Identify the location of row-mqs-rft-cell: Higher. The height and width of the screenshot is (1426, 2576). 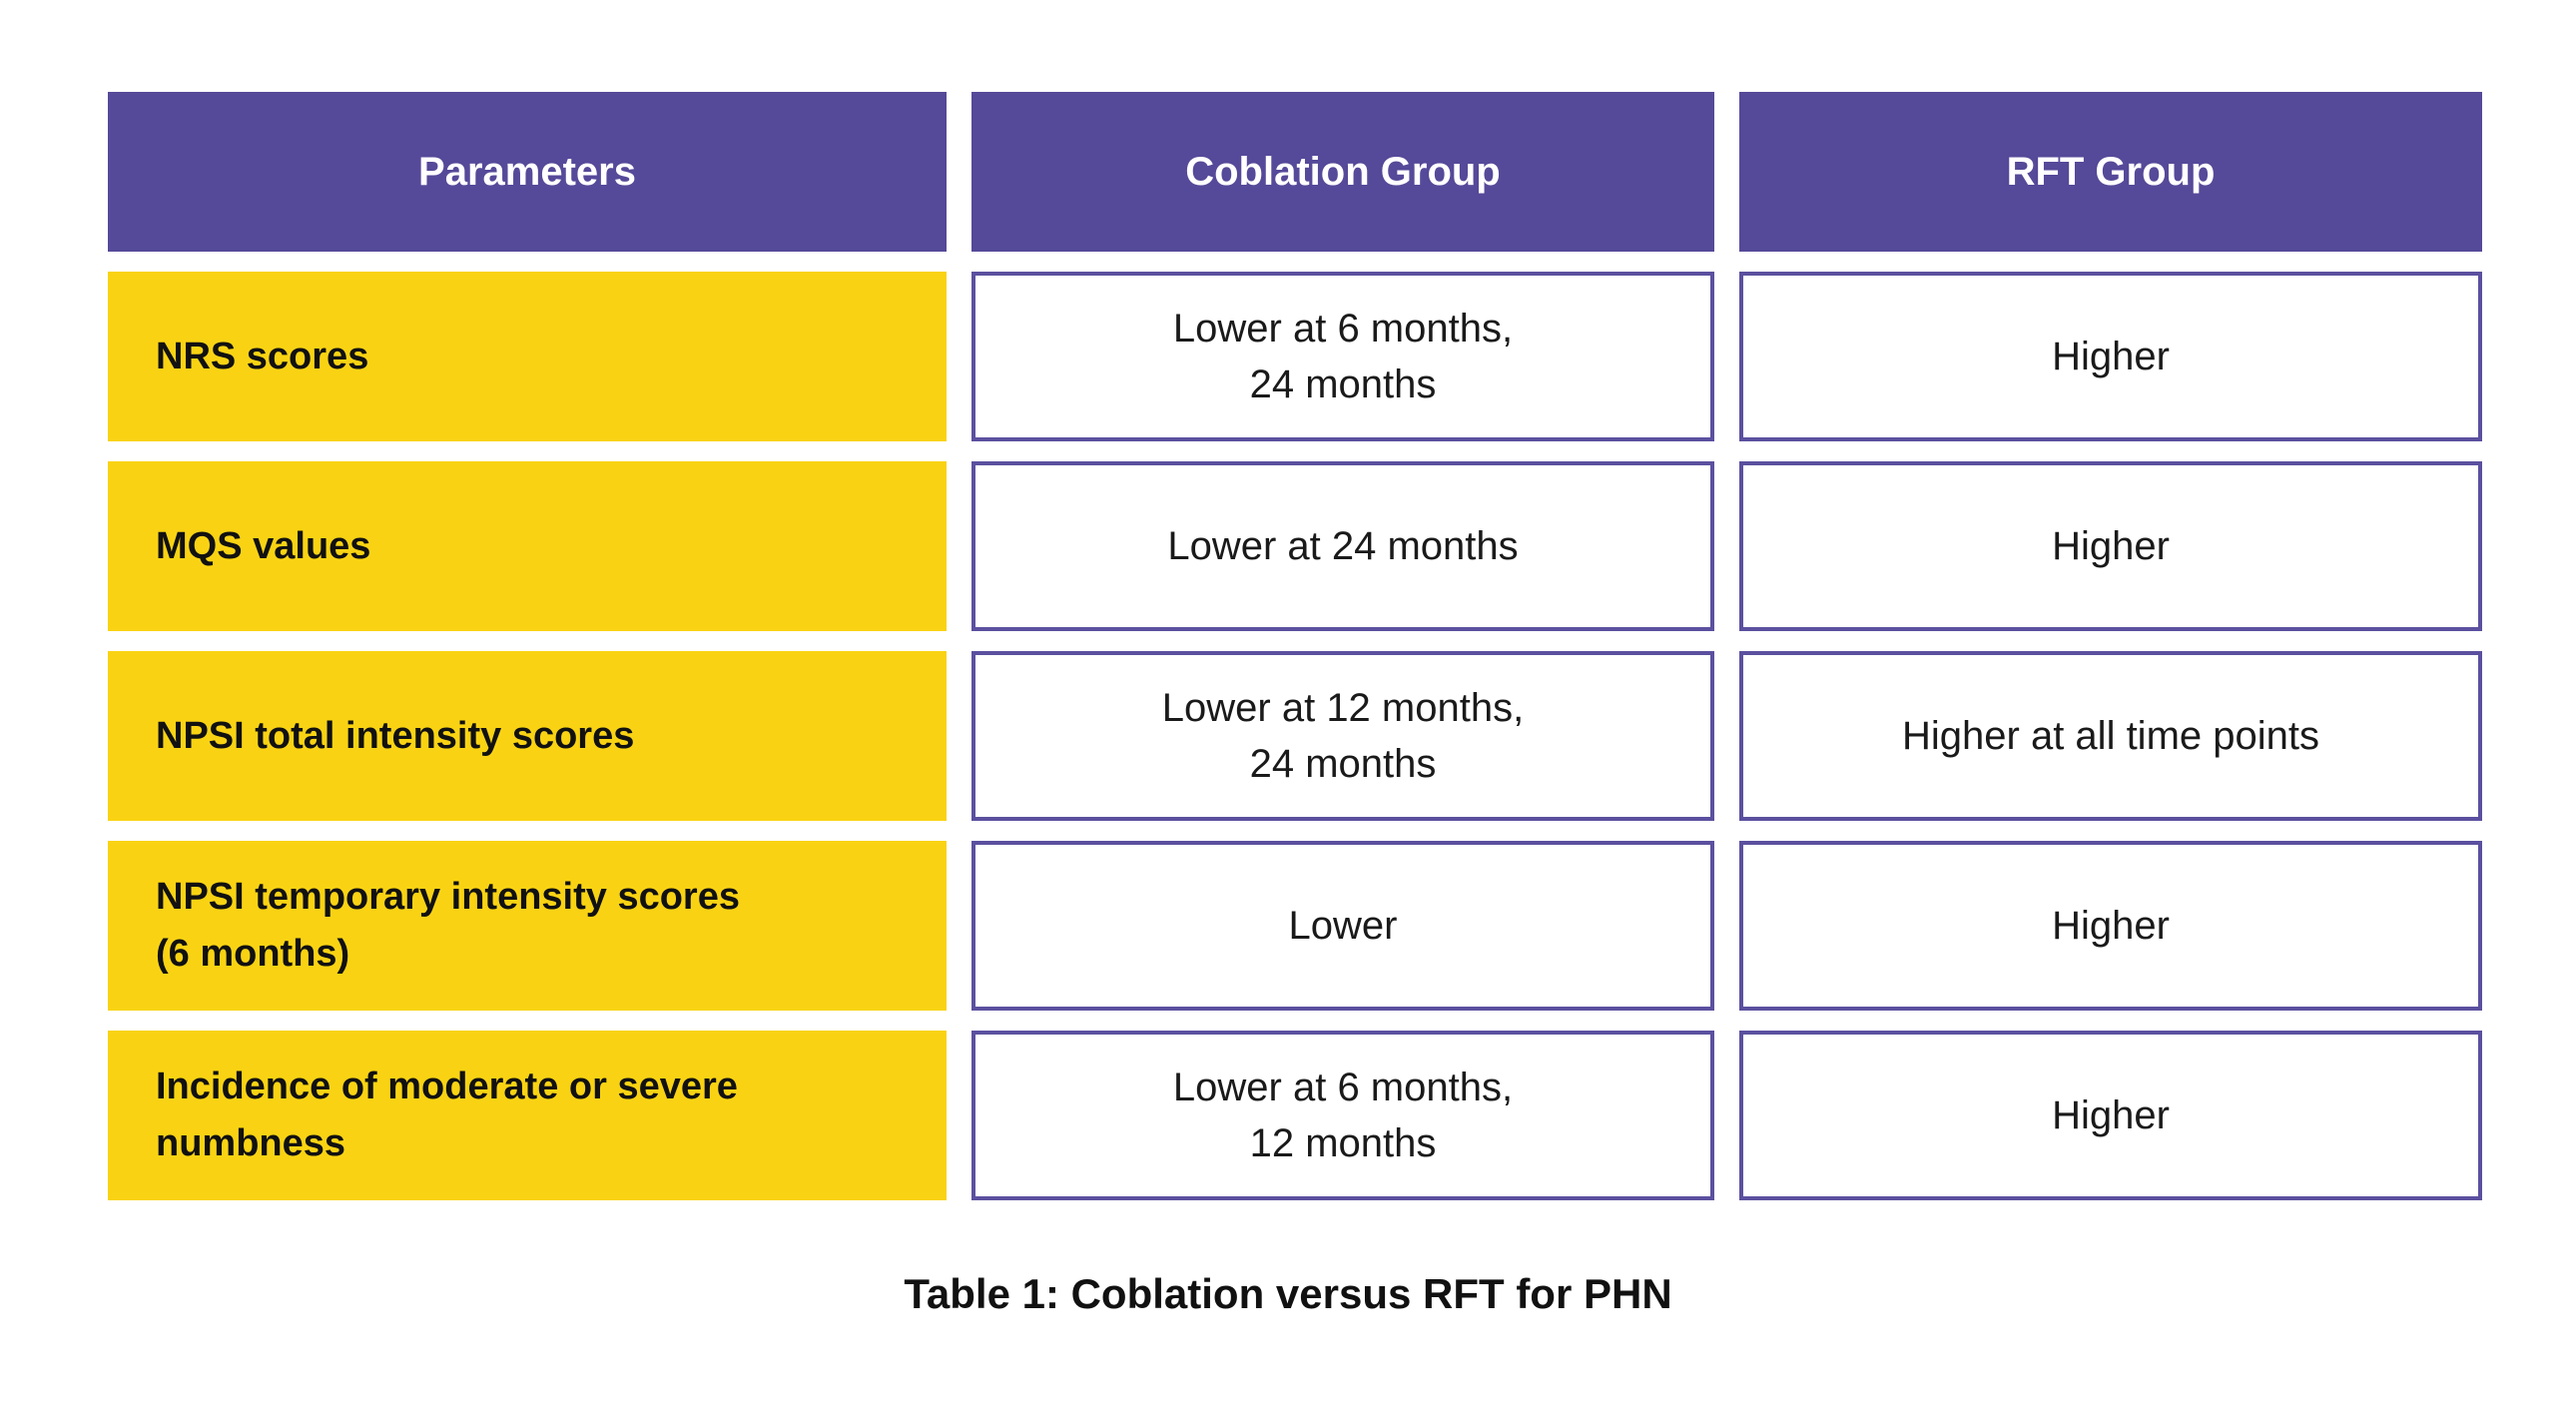
(2110, 546).